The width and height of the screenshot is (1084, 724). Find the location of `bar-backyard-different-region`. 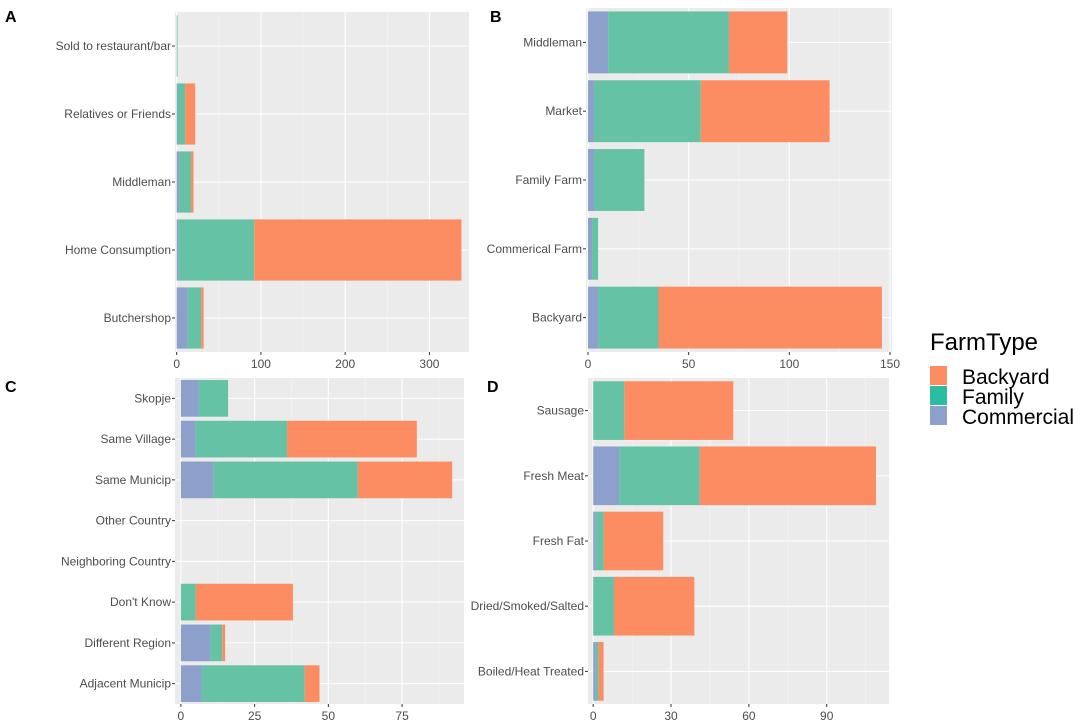

bar-backyard-different-region is located at coordinates (224, 643).